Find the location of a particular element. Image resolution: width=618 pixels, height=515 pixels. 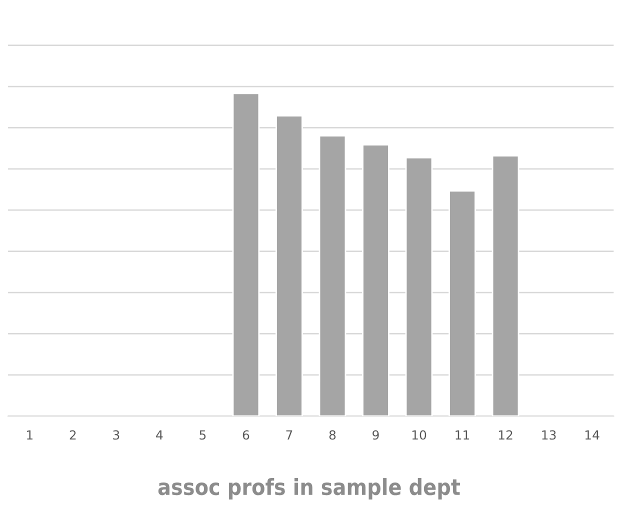

x-tick-label: 1 is located at coordinates (29, 435).